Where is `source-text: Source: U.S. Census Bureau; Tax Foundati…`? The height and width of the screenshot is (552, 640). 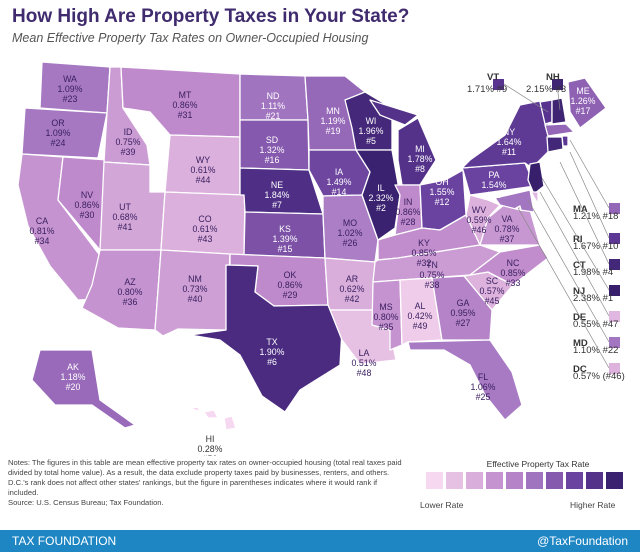
source-text: Source: U.S. Census Bureau; Tax Foundati… is located at coordinates (86, 502).